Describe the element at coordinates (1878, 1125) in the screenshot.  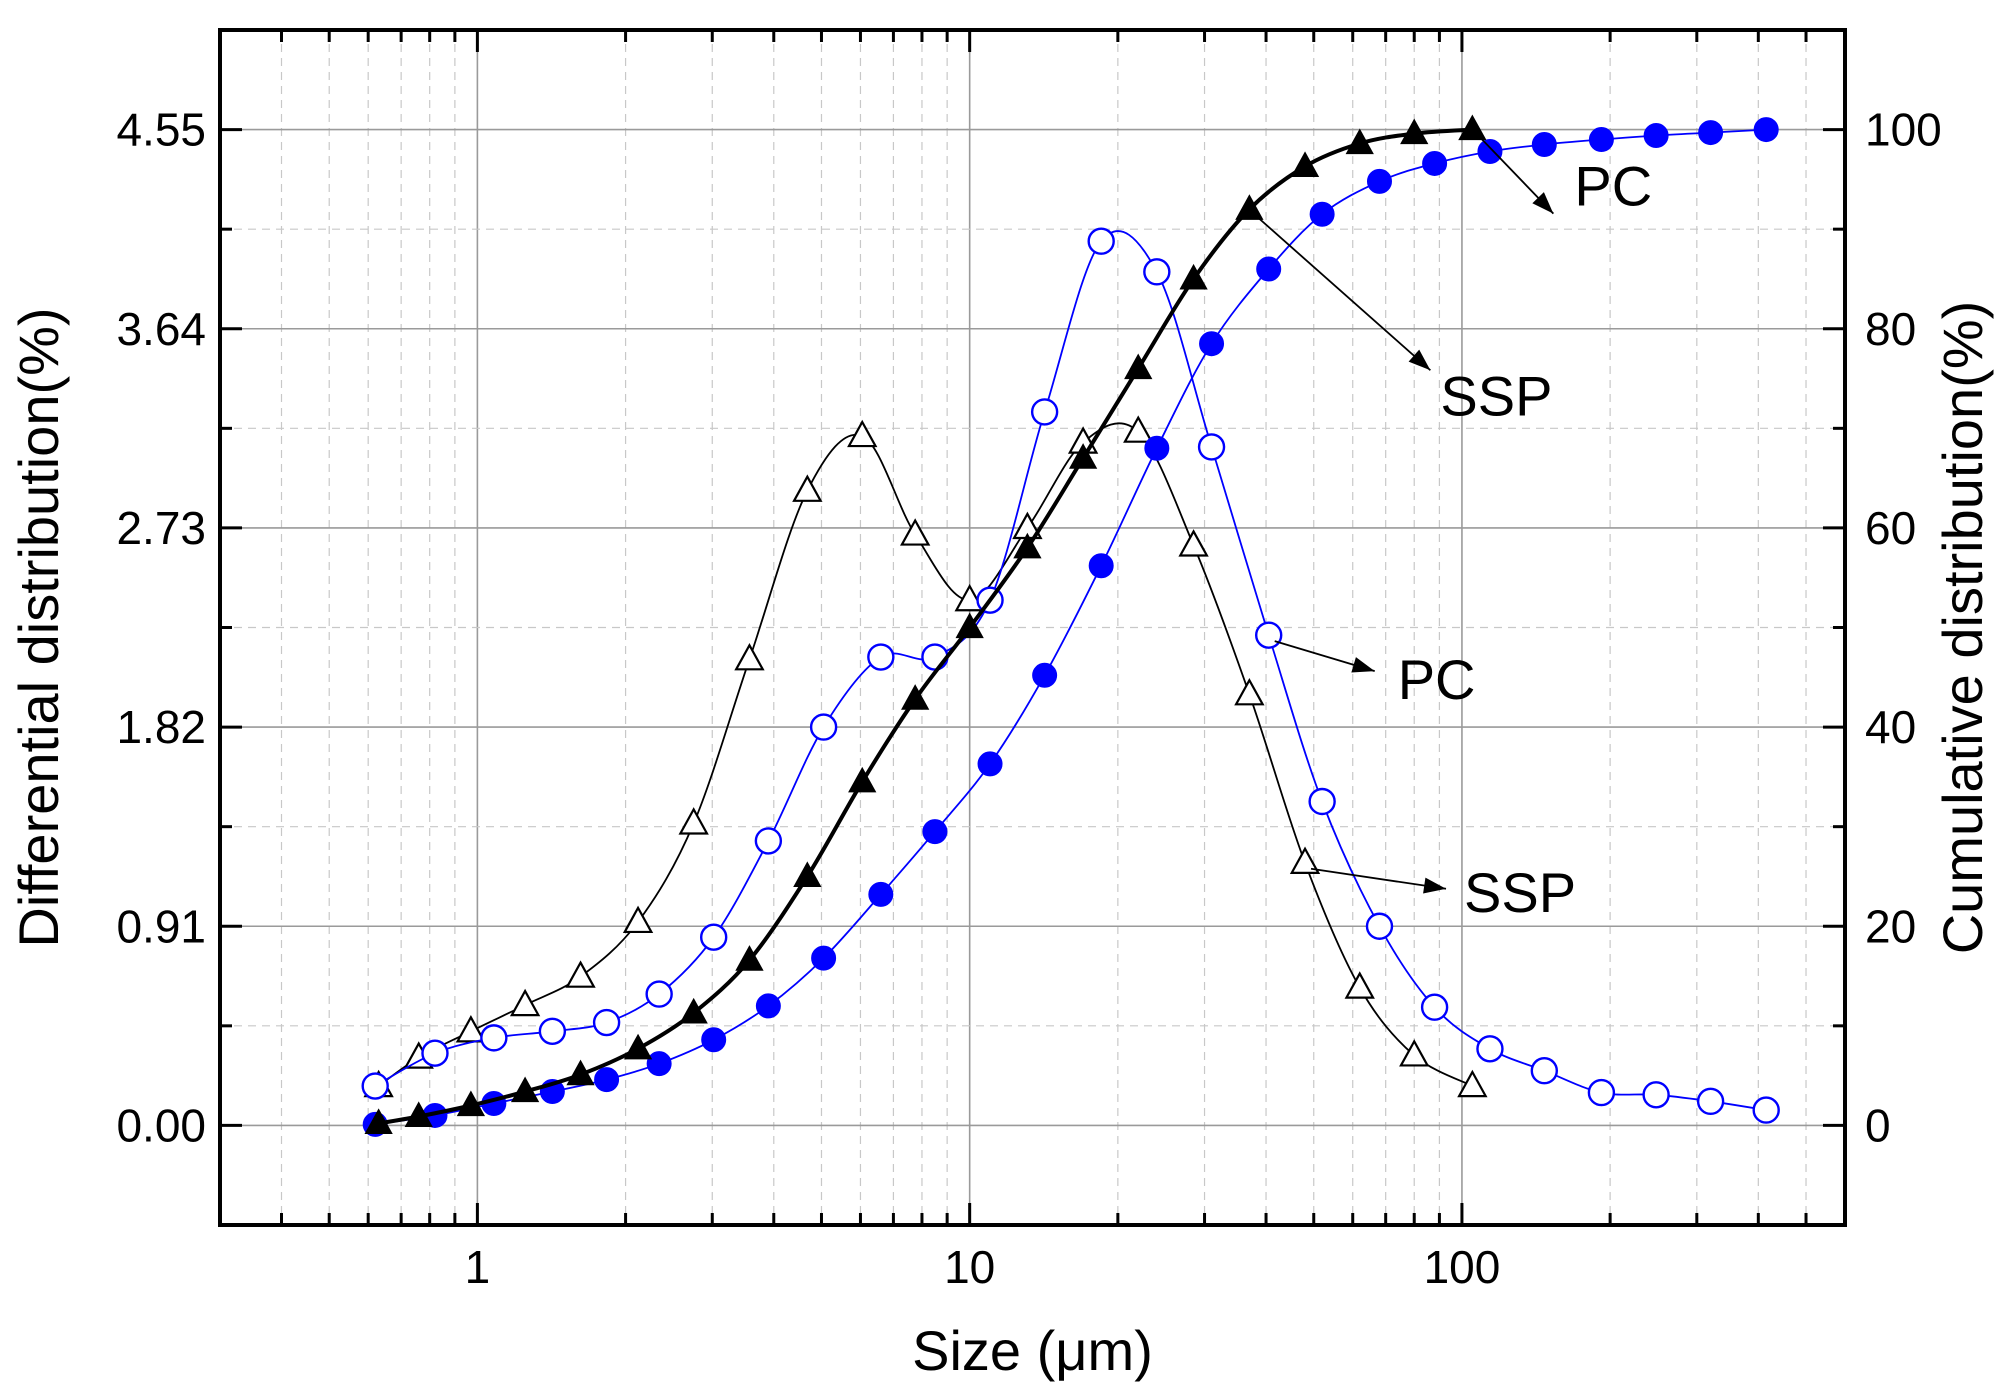
I see `y-right-tick-label: 0` at that location.